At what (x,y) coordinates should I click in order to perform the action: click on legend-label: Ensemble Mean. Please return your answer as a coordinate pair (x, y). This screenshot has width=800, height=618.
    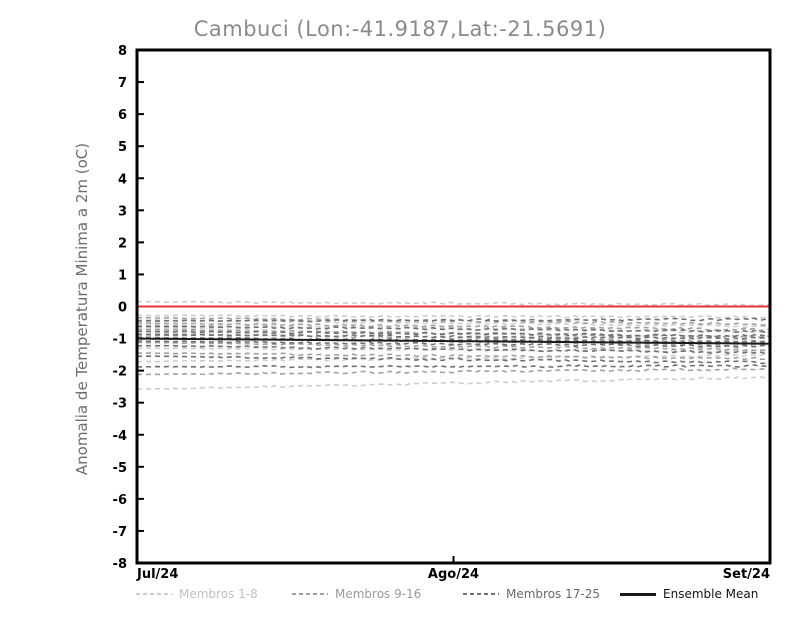
    Looking at the image, I should click on (711, 594).